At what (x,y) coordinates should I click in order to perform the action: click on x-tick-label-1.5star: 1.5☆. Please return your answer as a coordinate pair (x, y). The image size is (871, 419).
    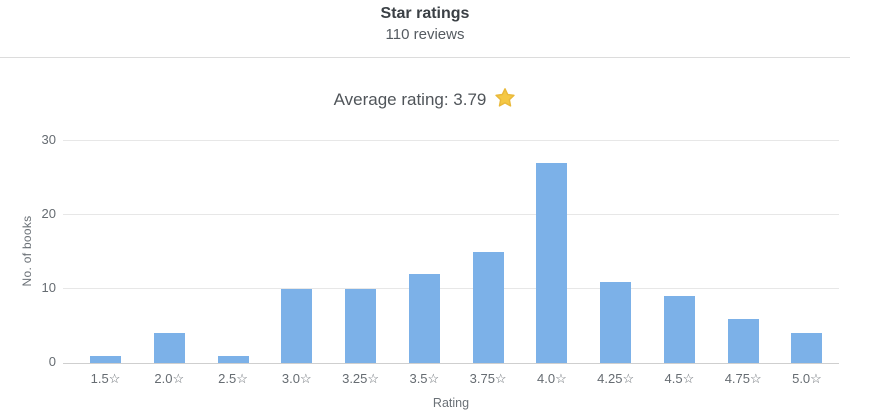
    Looking at the image, I should click on (105, 378).